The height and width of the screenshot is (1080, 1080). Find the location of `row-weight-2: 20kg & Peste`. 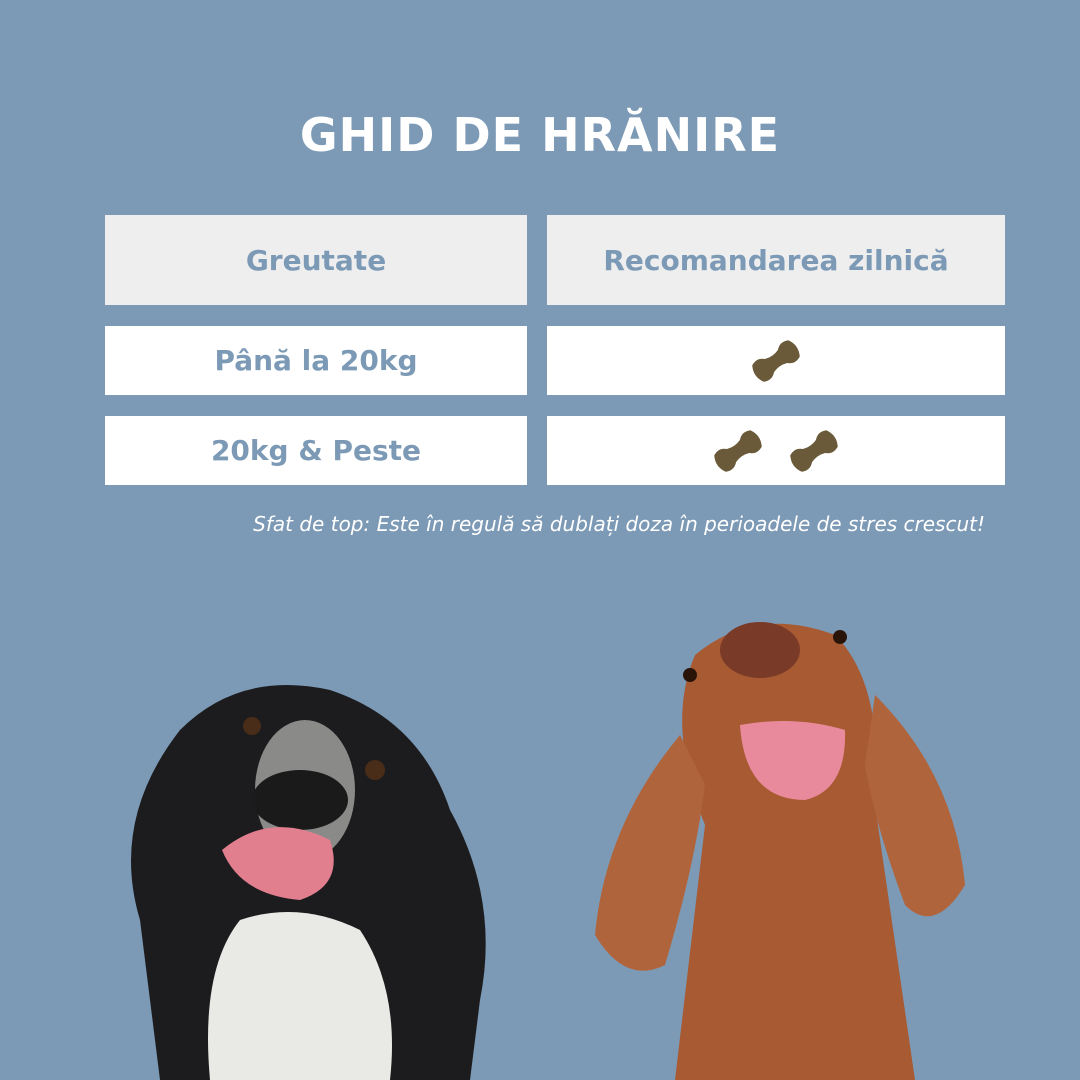

row-weight-2: 20kg & Peste is located at coordinates (316, 450).